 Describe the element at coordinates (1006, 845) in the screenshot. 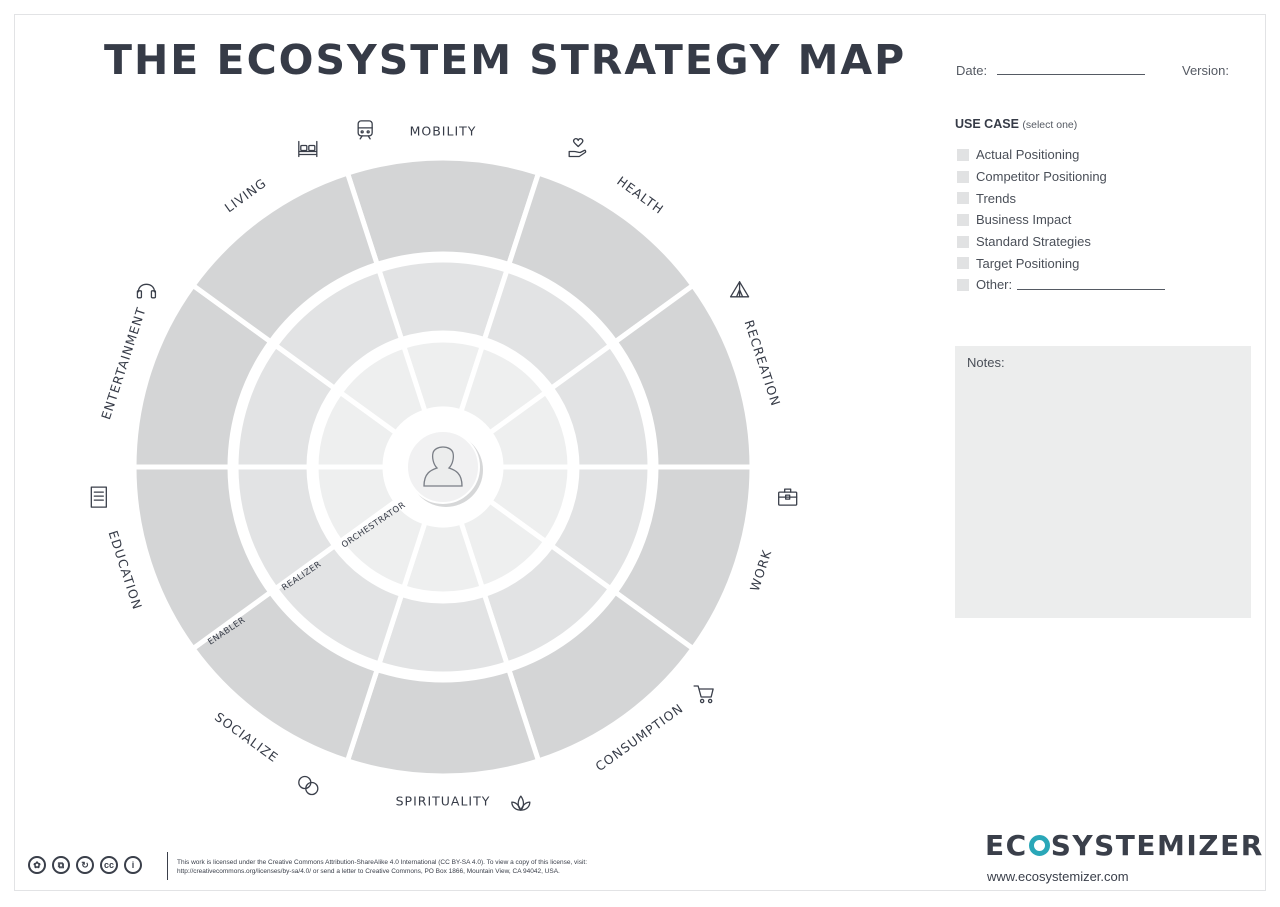

I see `brand-part: EC` at that location.